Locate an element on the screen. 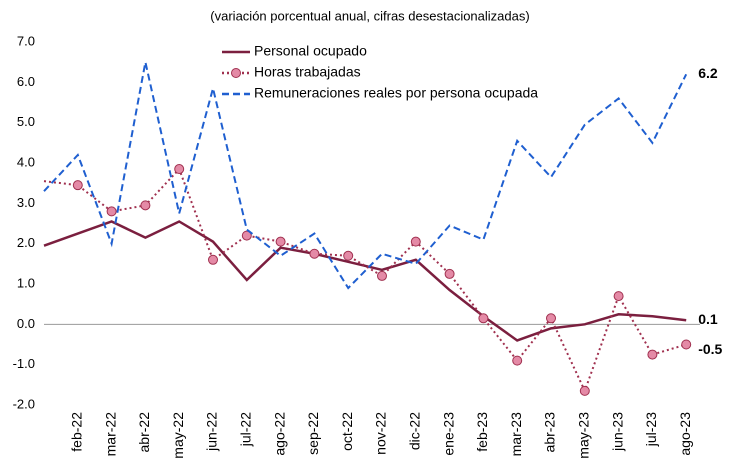 This screenshot has width=739, height=476. y-tick-label: 2.0 is located at coordinates (26, 242).